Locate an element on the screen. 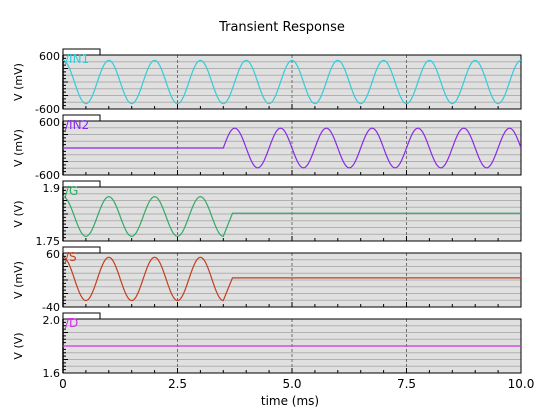 The height and width of the screenshot is (415, 550). chart-title: Transient Response is located at coordinates (281, 27).